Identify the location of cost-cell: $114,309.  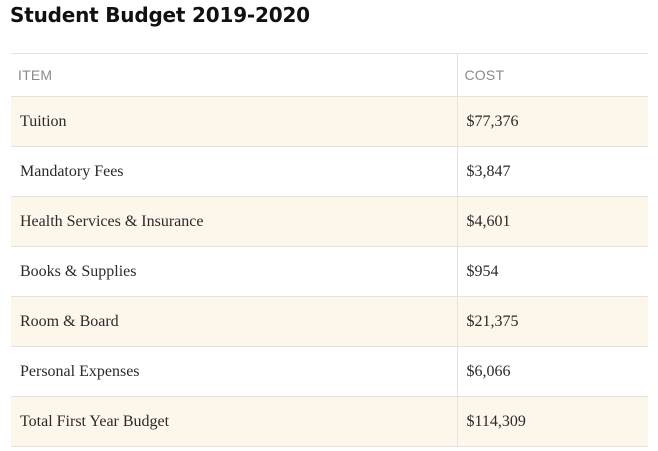
(552, 421).